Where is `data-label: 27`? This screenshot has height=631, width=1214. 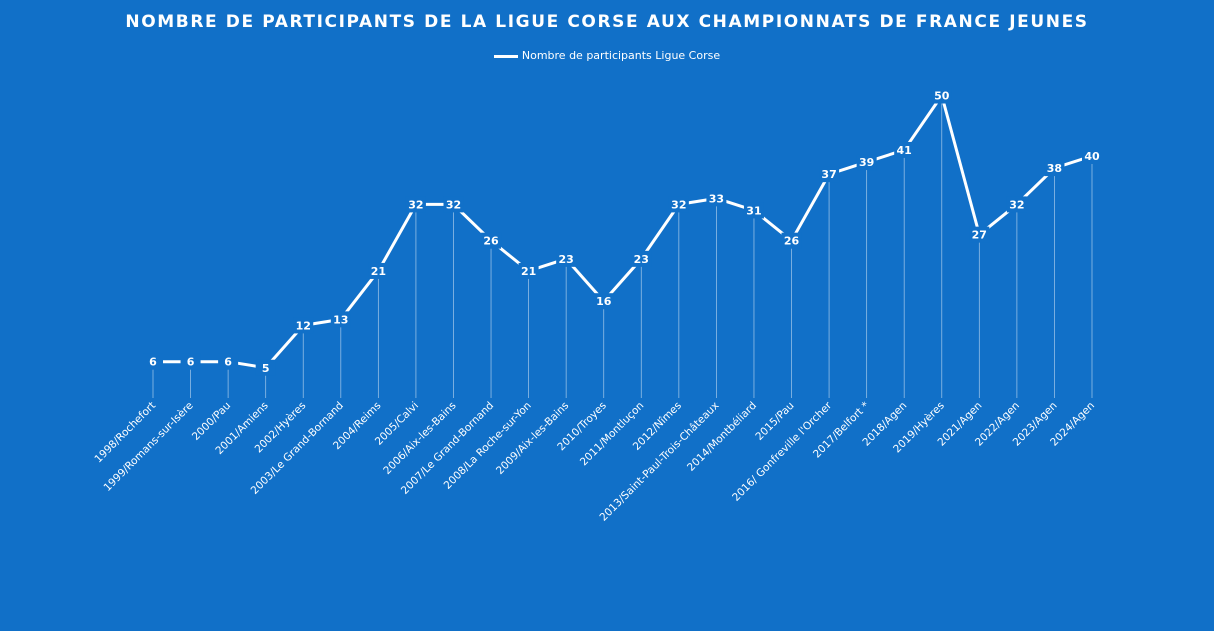 data-label: 27 is located at coordinates (979, 235).